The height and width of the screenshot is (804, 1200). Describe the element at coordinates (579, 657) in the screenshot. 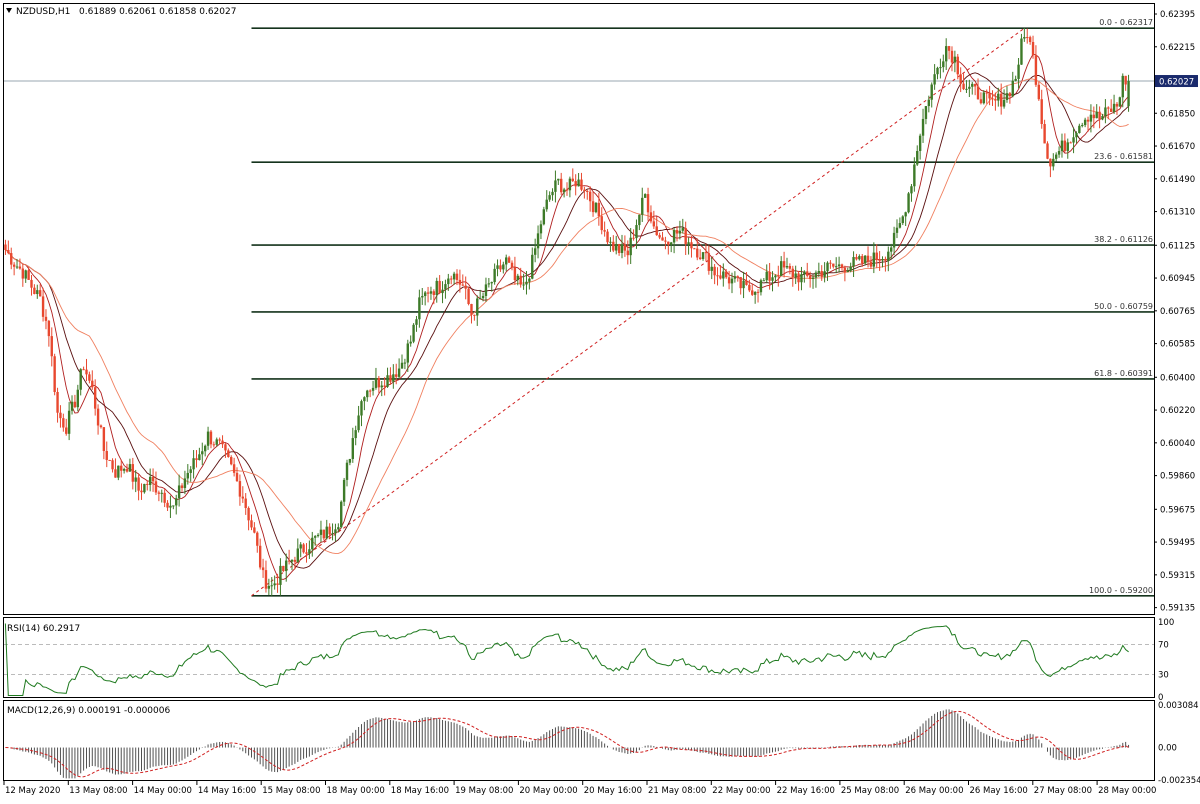

I see `rsi-panel` at that location.